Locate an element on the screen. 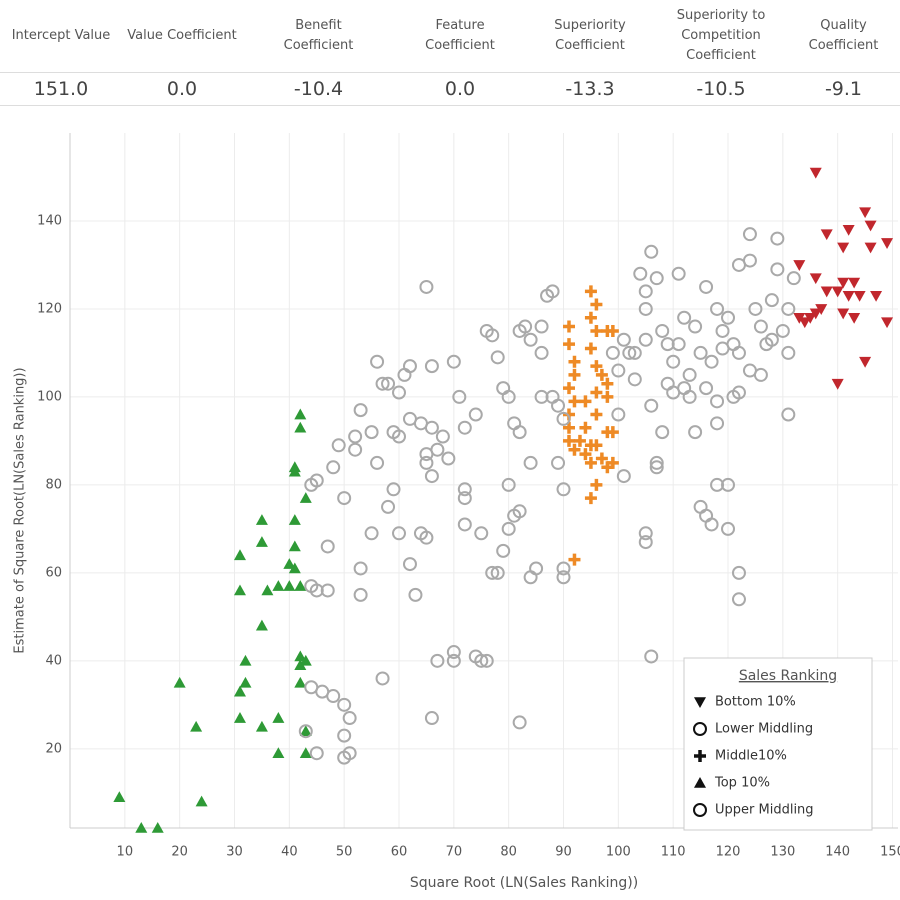  header-cell-text: Value Coefficient is located at coordinates (182, 35).